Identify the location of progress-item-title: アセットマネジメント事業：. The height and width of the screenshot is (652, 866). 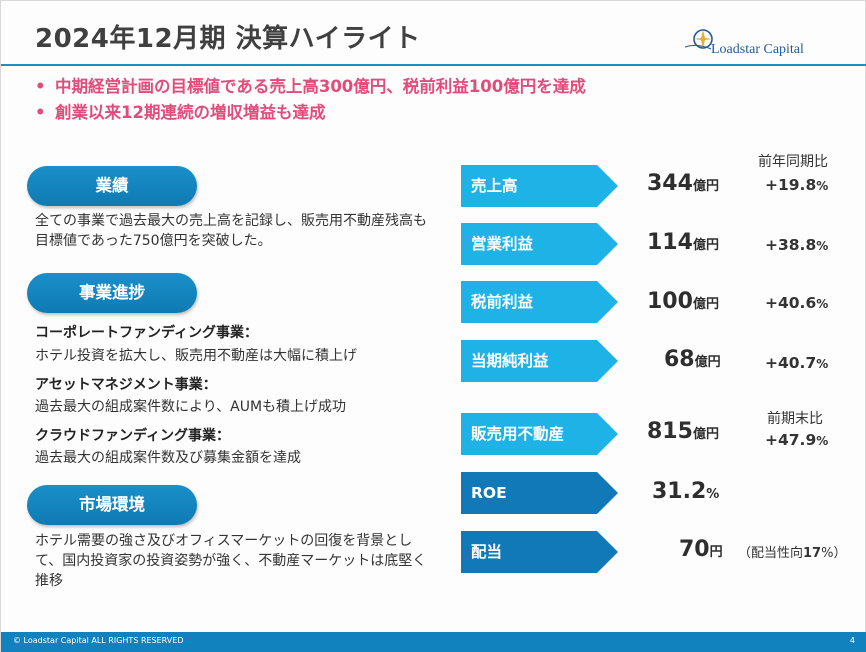
(126, 385).